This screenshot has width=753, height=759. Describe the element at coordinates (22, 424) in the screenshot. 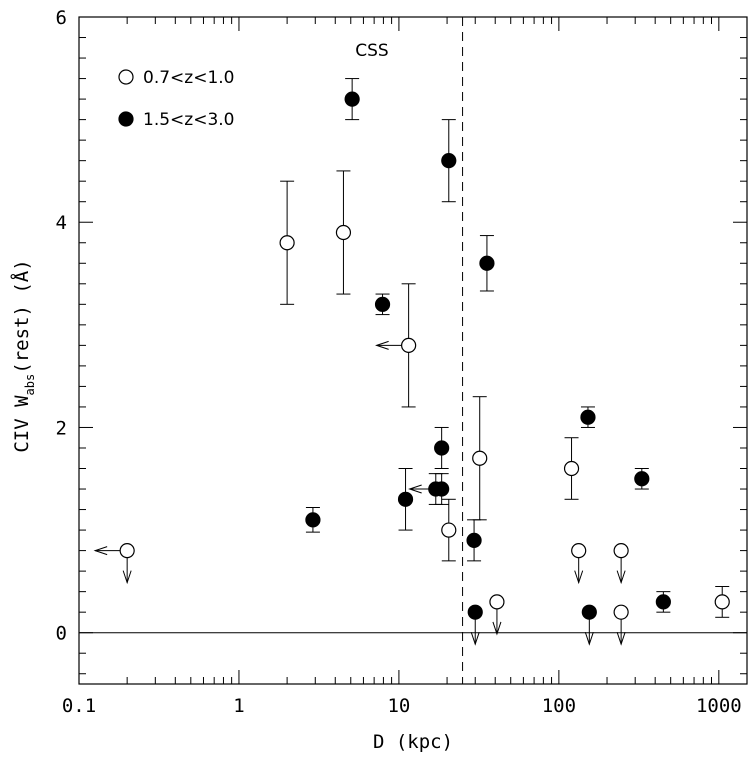

I see `y-axis-title-prefix: CIV W` at that location.